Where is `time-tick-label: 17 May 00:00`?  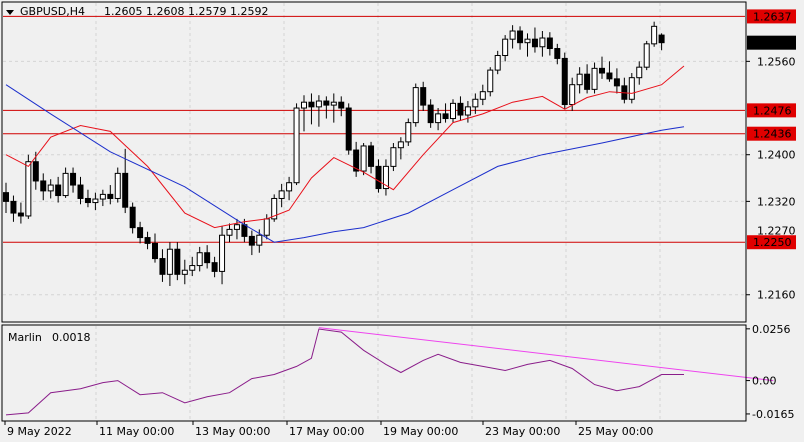
time-tick-label: 17 May 00:00 is located at coordinates (326, 431).